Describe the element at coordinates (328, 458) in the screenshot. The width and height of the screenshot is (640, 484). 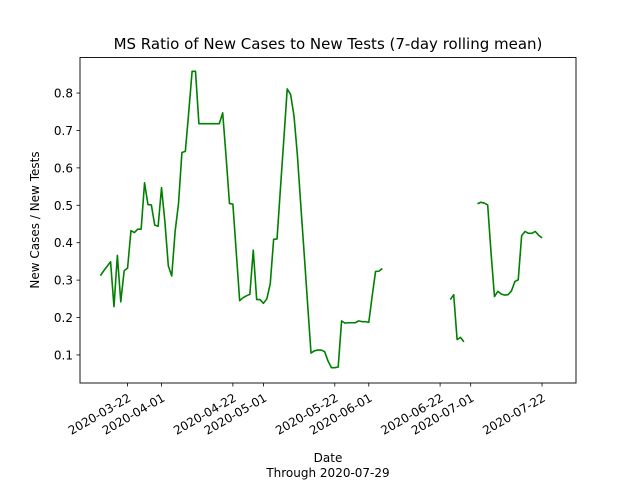
I see `x-axis-label: Date` at that location.